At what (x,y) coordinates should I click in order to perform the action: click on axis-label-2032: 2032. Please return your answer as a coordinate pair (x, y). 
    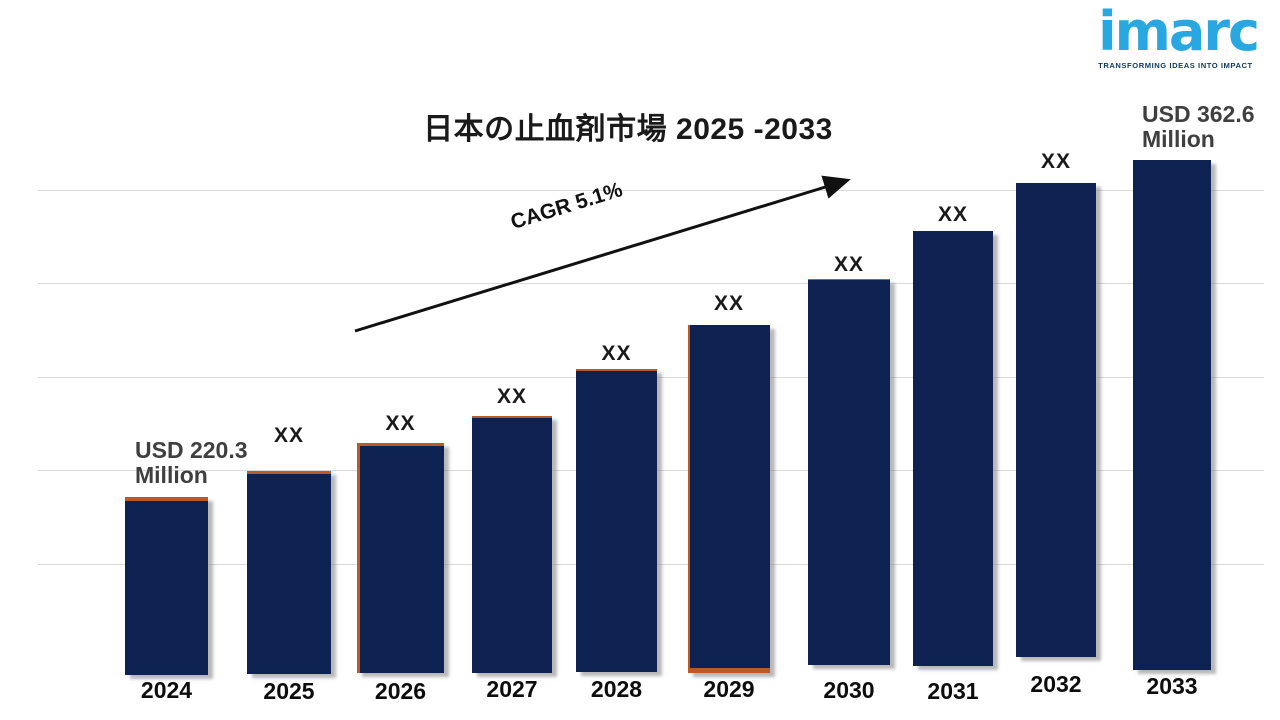
    Looking at the image, I should click on (1056, 684).